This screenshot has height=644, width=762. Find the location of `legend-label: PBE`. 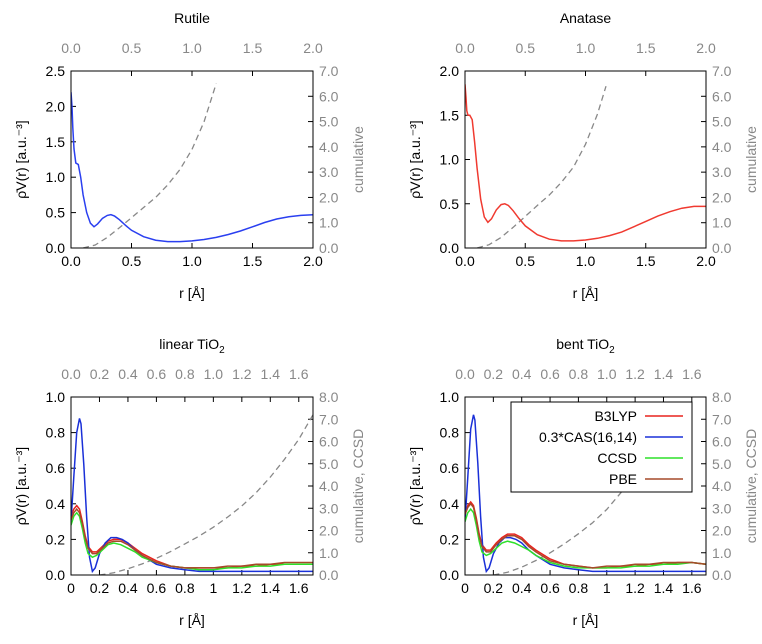

legend-label: PBE is located at coordinates (623, 479).